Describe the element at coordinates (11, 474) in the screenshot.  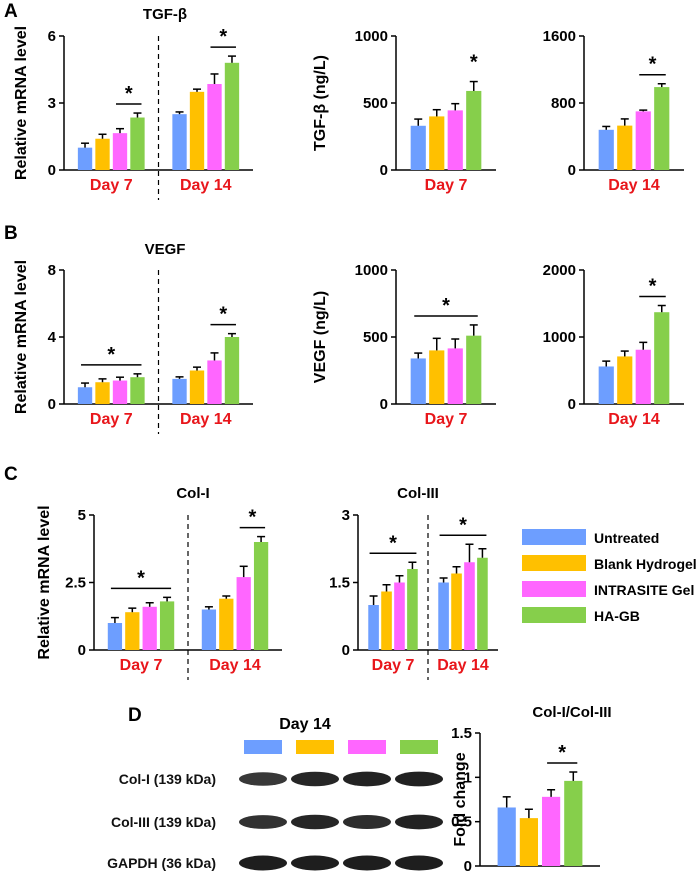
I see `panel-label-c: C` at that location.